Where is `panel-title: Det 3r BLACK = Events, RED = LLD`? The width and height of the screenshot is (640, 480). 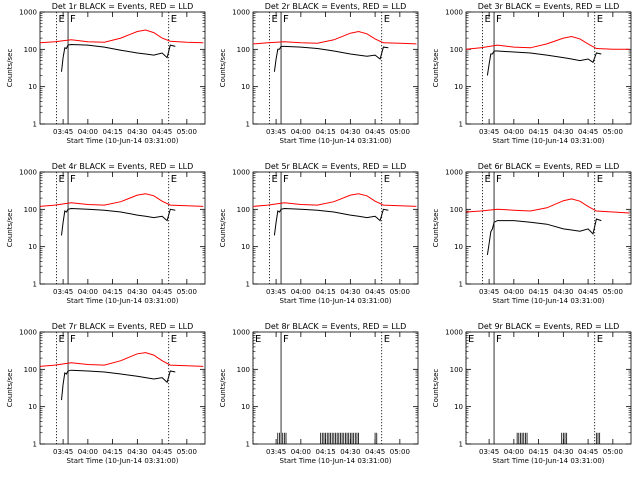
panel-title: Det 3r BLACK = Events, RED = LLD is located at coordinates (549, 6).